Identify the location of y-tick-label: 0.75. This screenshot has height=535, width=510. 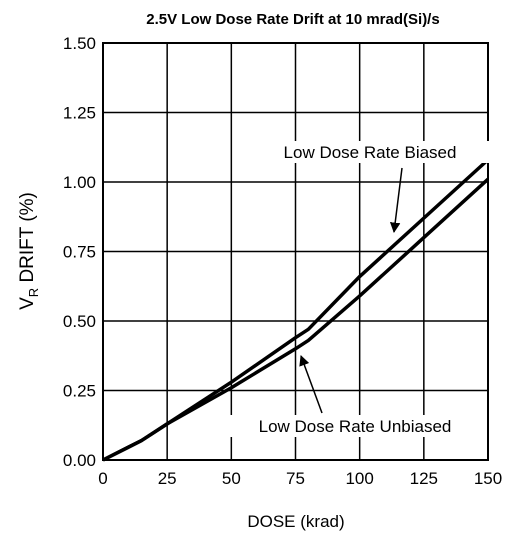
(79, 252).